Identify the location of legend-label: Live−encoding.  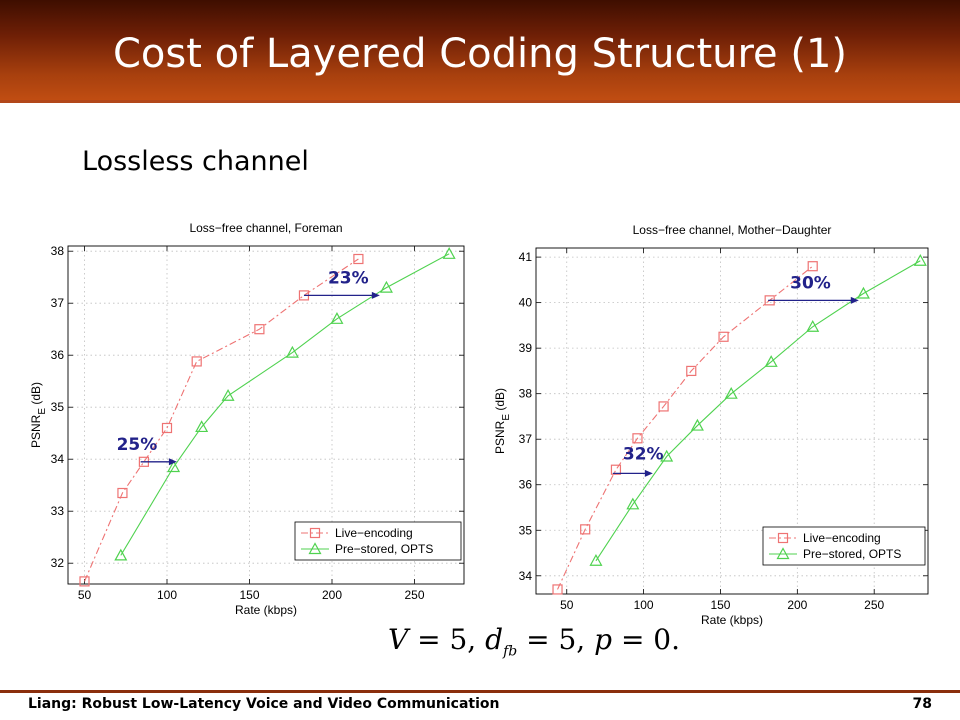
(842, 538).